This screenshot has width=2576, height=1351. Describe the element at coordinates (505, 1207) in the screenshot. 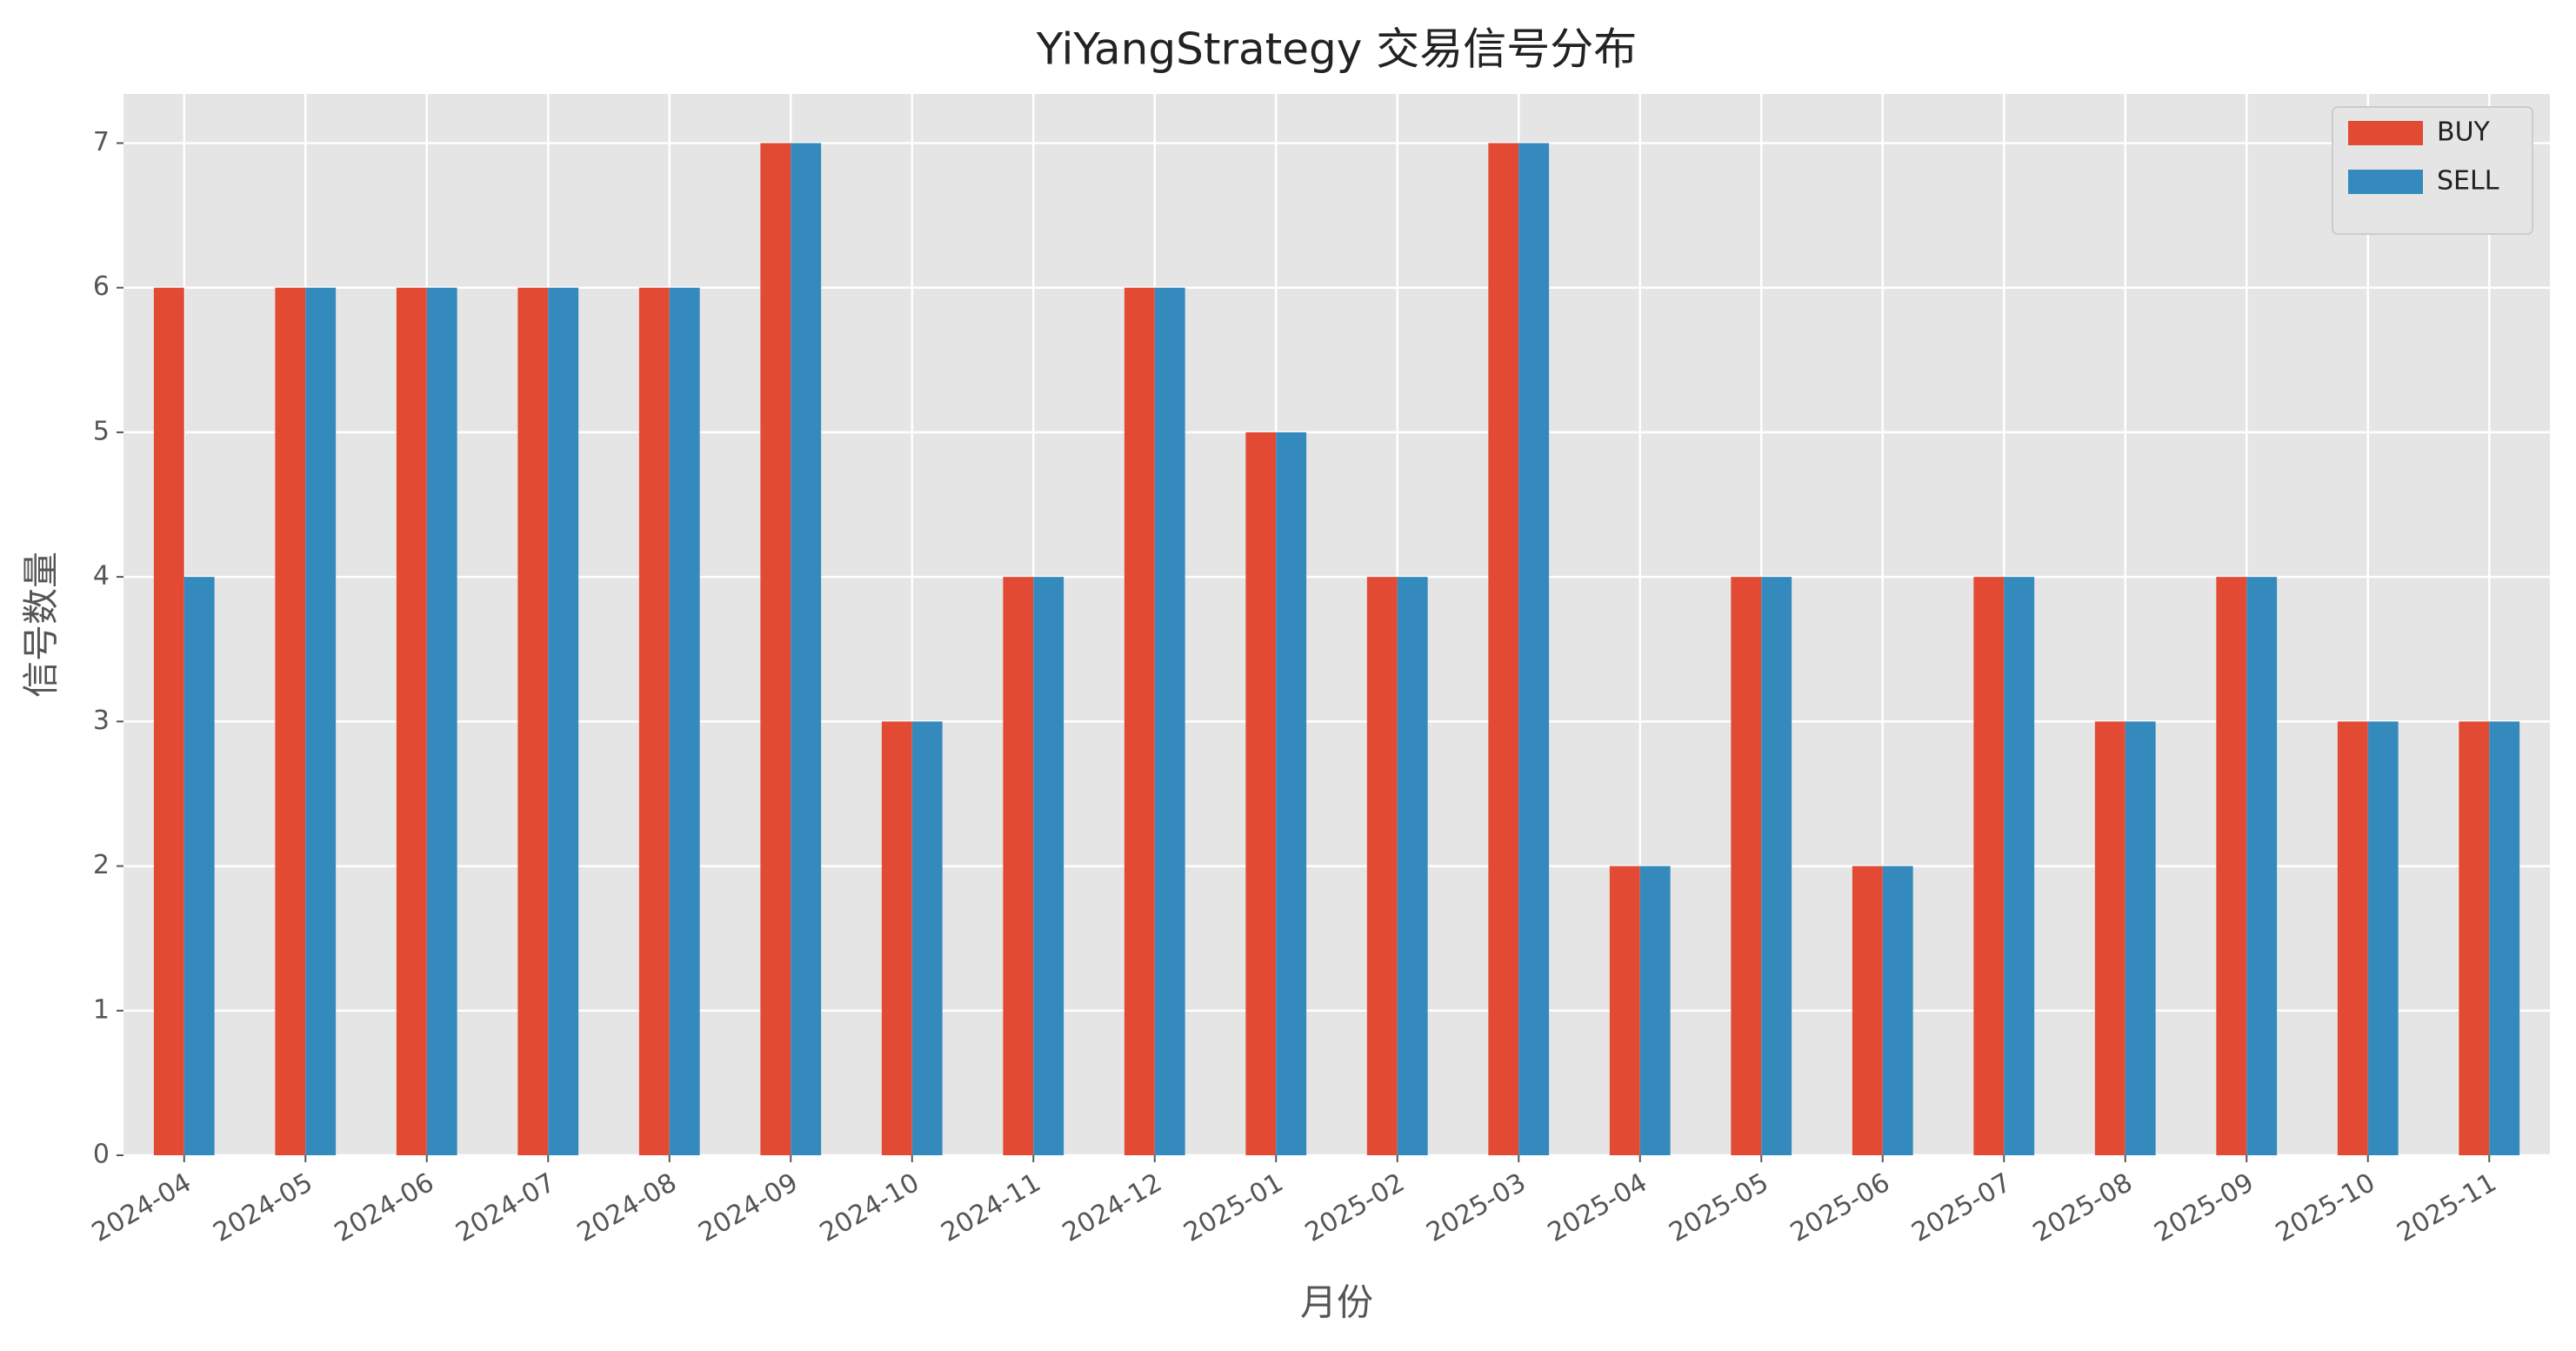

I see `x-tick-label: 2024-07` at that location.